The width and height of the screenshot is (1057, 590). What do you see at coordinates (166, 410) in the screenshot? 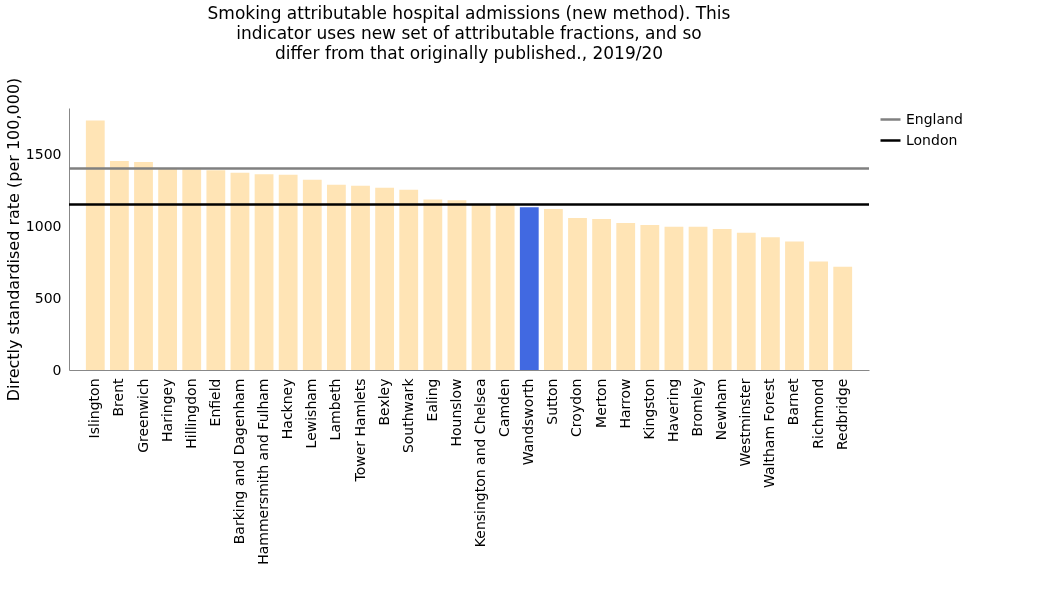
I see `x-tick-label: Haringey` at bounding box center [166, 410].